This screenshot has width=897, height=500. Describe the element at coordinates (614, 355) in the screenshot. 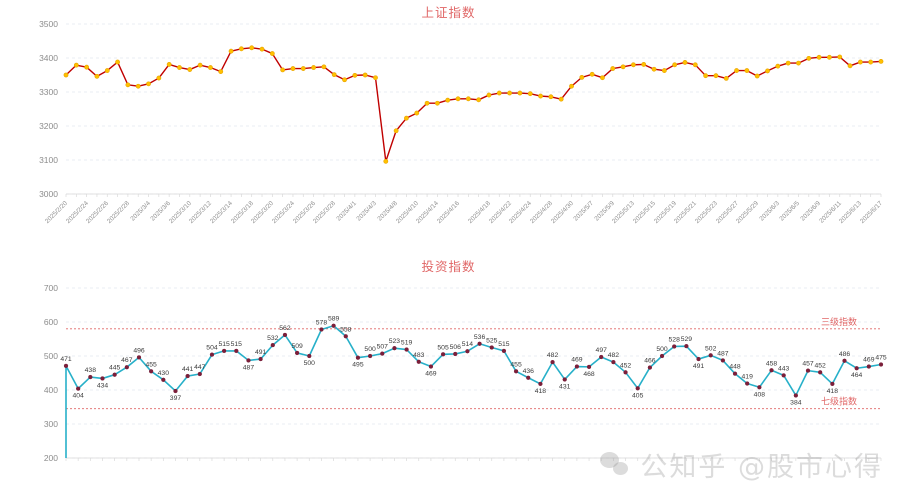

I see `data-label-45: 482` at that location.